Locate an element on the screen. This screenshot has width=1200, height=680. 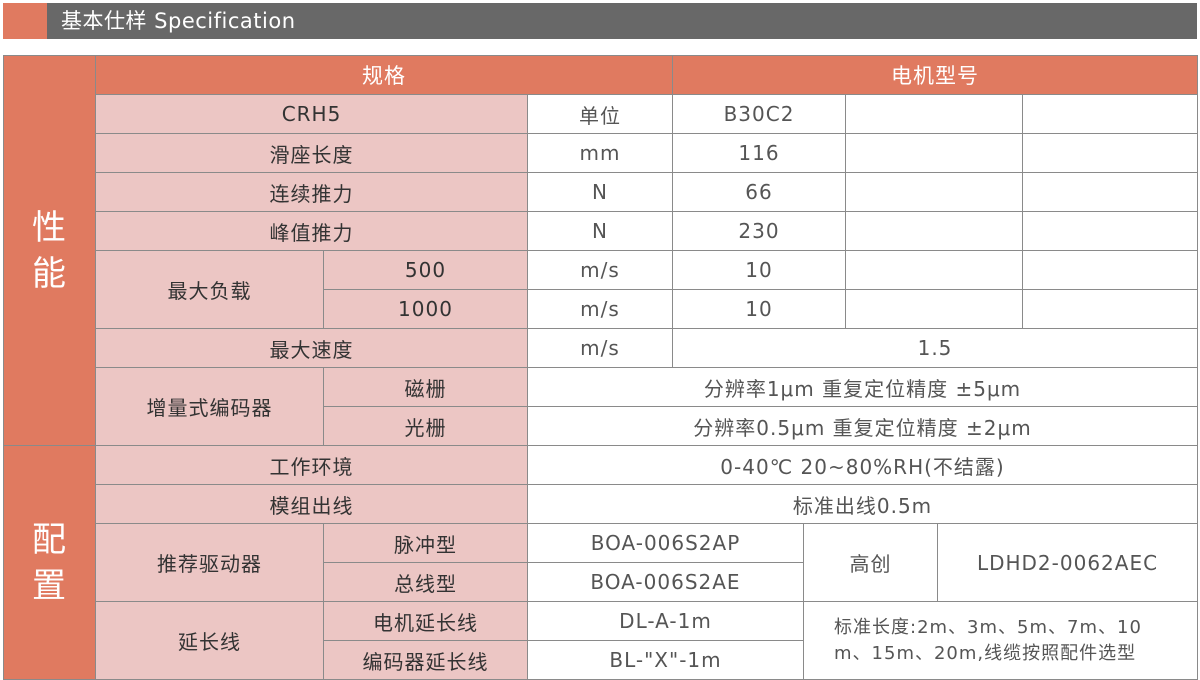
extension-note: 标准长度:2m、3m、5m、7m、10 m、15m、20m,线缆按照配件选型 is located at coordinates (1000, 640).